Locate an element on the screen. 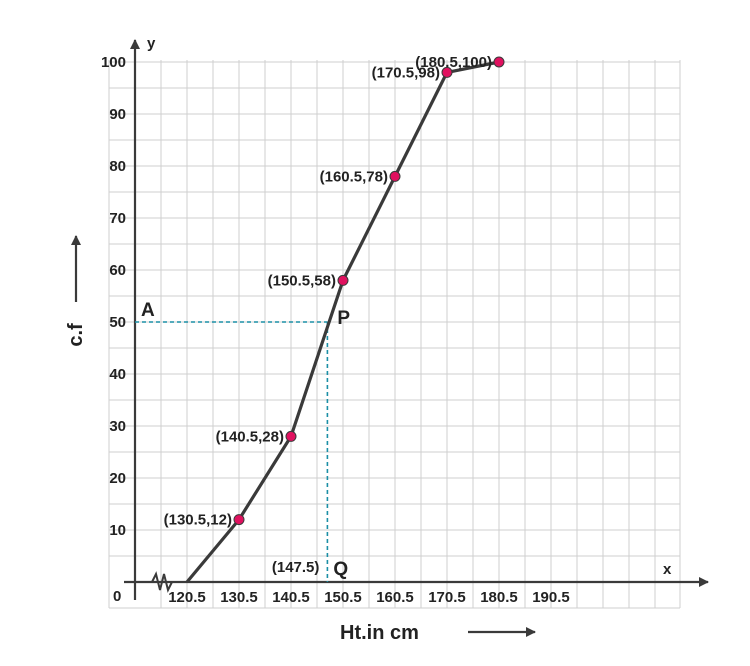 The height and width of the screenshot is (666, 750). x-tick-labels: 120.5 130.5 140.5 150.5 160.5 170.5 180.5 190.5 is located at coordinates (369, 597).